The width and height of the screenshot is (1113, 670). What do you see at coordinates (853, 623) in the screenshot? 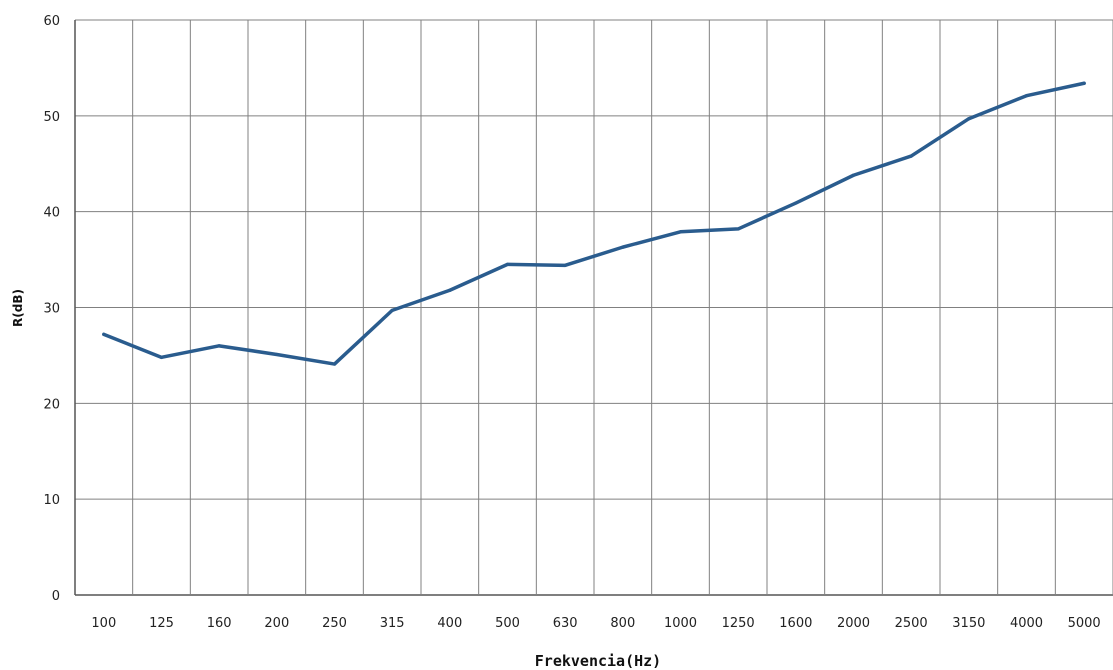
I see `x-tick-label: 2000` at bounding box center [853, 623].